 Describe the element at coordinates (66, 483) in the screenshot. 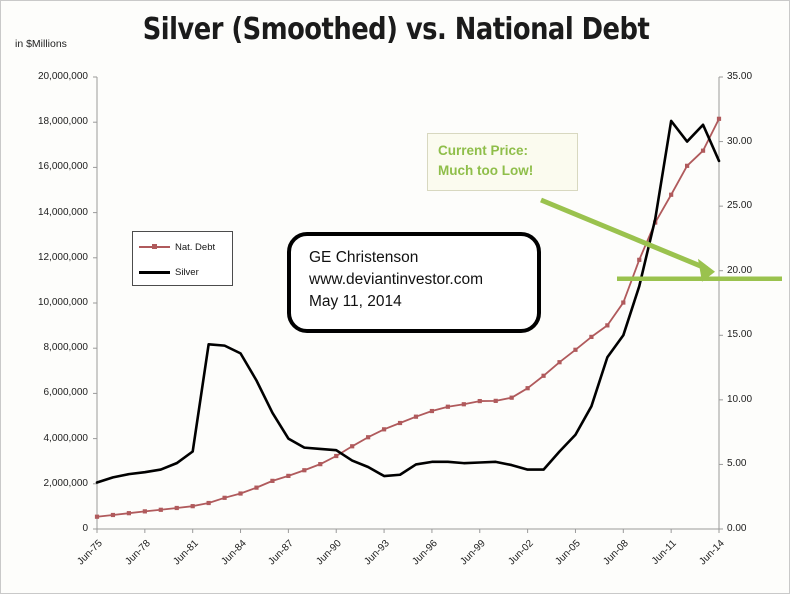

I see `left-axis-tick-label: 2,000,000` at that location.